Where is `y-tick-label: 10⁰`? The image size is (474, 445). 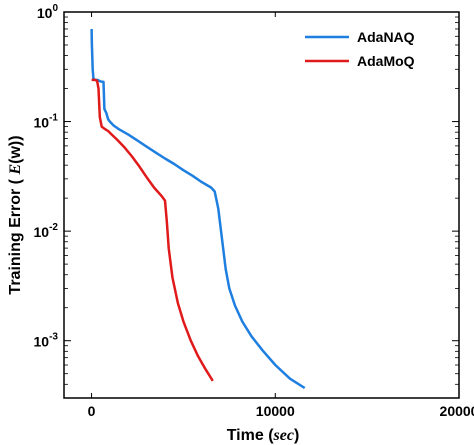
y-tick-label: 10⁰ is located at coordinates (48, 12).